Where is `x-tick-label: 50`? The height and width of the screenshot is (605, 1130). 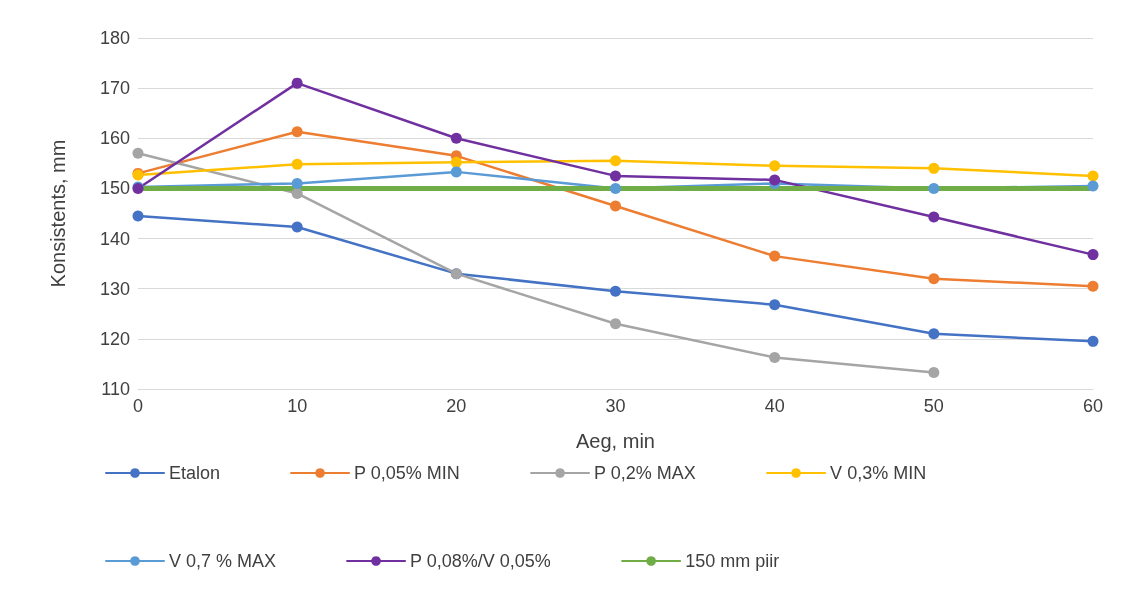
x-tick-label: 50 is located at coordinates (933, 406).